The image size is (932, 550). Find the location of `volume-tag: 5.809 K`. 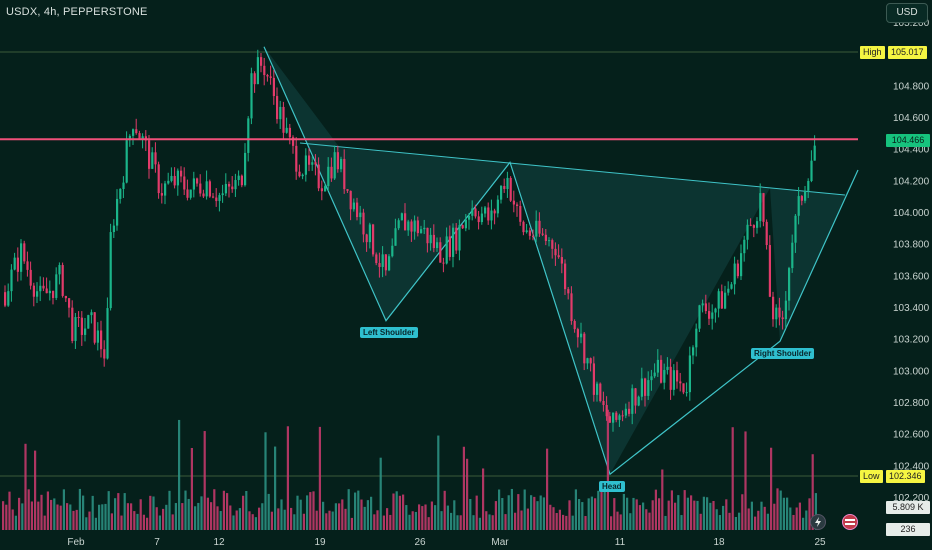

volume-tag: 5.809 K is located at coordinates (908, 507).